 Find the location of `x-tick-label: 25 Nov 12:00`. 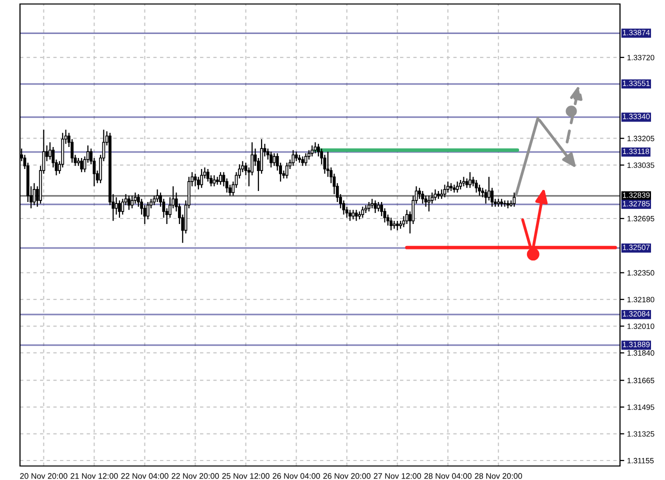

x-tick-label: 25 Nov 12:00 is located at coordinates (246, 476).